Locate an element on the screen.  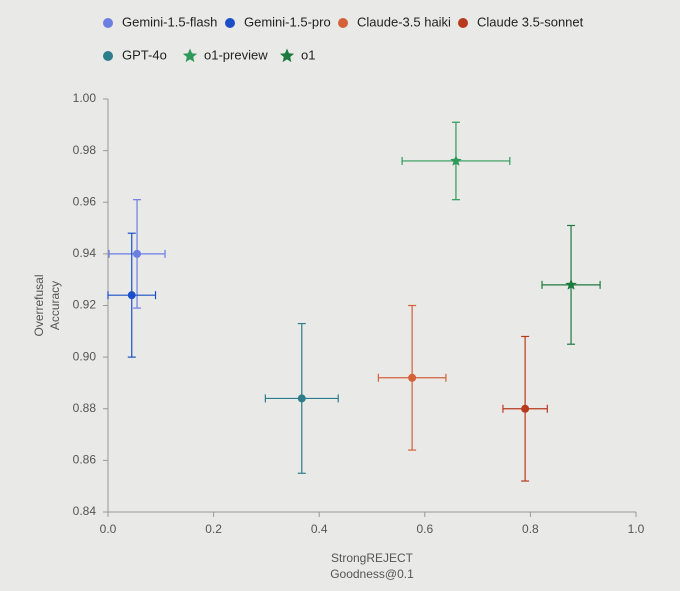
y-tick-label: 0.84 is located at coordinates (85, 511).